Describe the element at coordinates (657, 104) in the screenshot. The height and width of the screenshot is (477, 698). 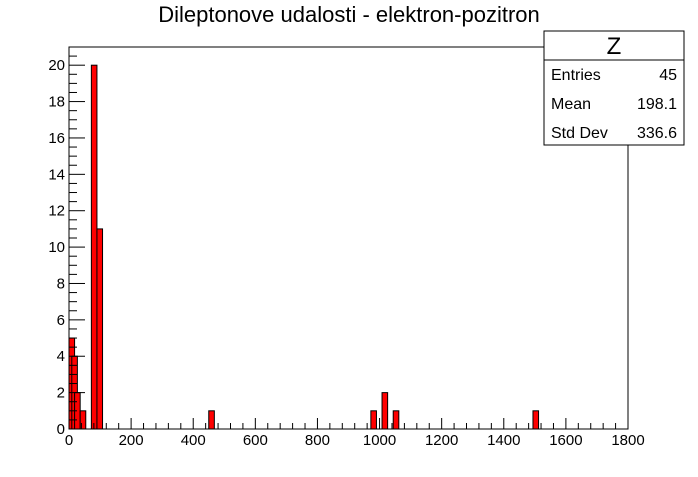
I see `stats-value-mean: 198.1` at that location.